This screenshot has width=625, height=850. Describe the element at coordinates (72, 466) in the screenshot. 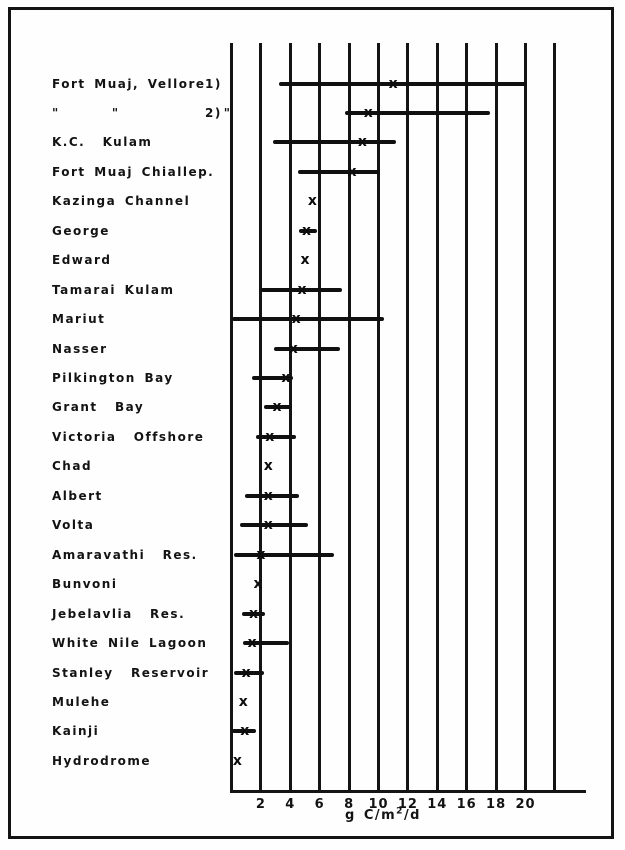

I see `row-label: Chad` at that location.